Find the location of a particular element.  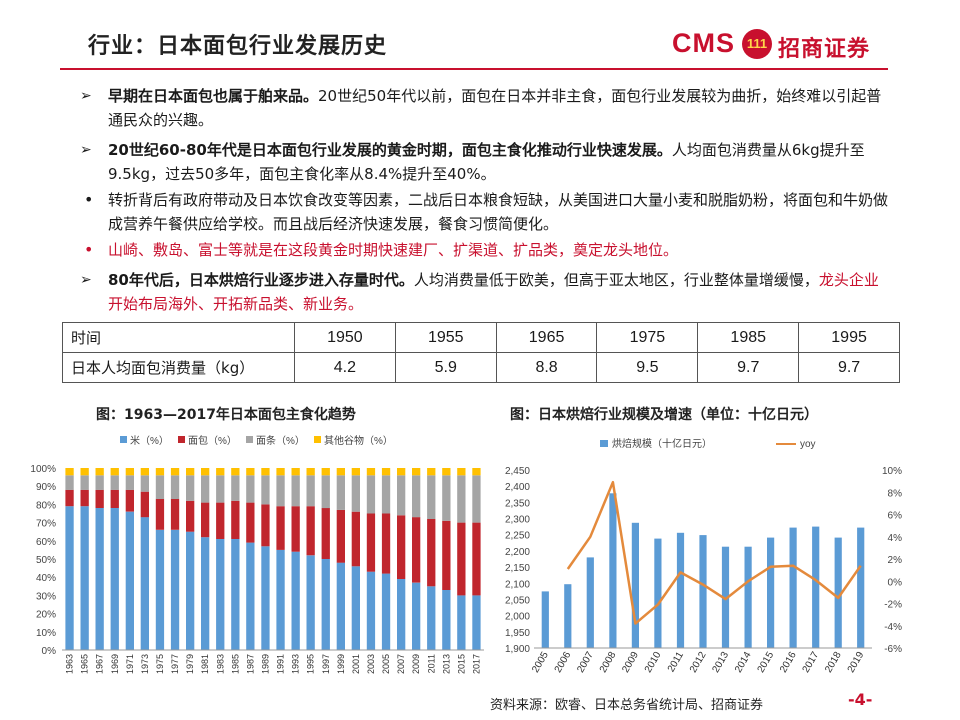

legend-label: yoy is located at coordinates (808, 444).